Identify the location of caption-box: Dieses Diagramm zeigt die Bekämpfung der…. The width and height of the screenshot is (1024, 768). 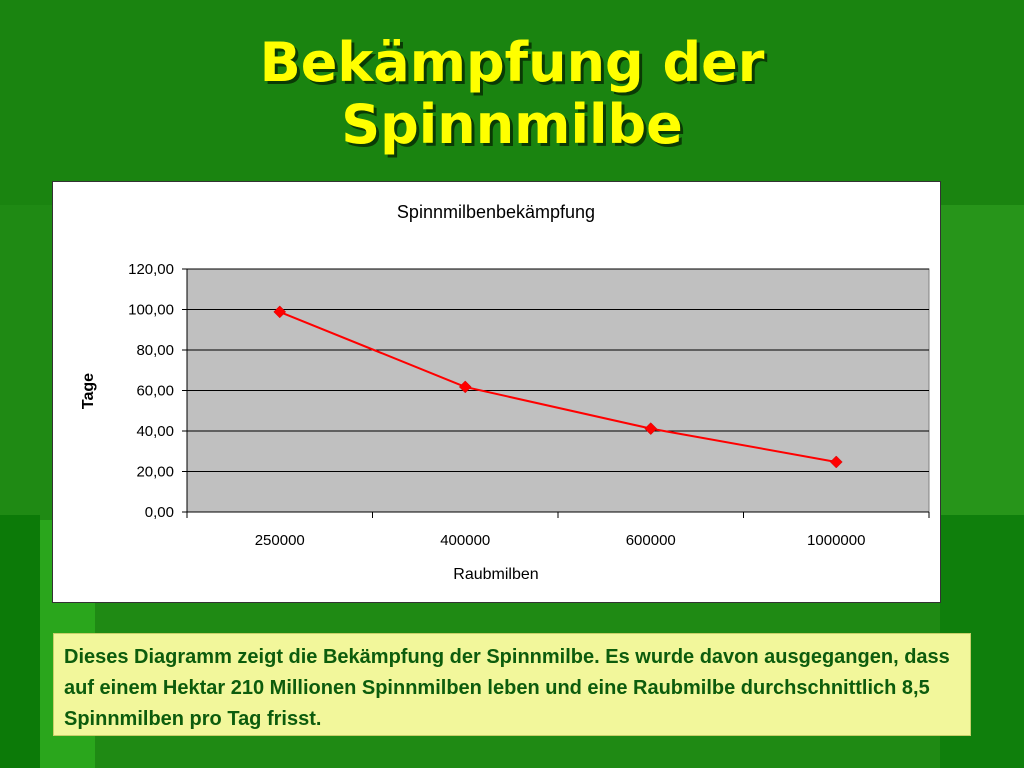
(512, 684).